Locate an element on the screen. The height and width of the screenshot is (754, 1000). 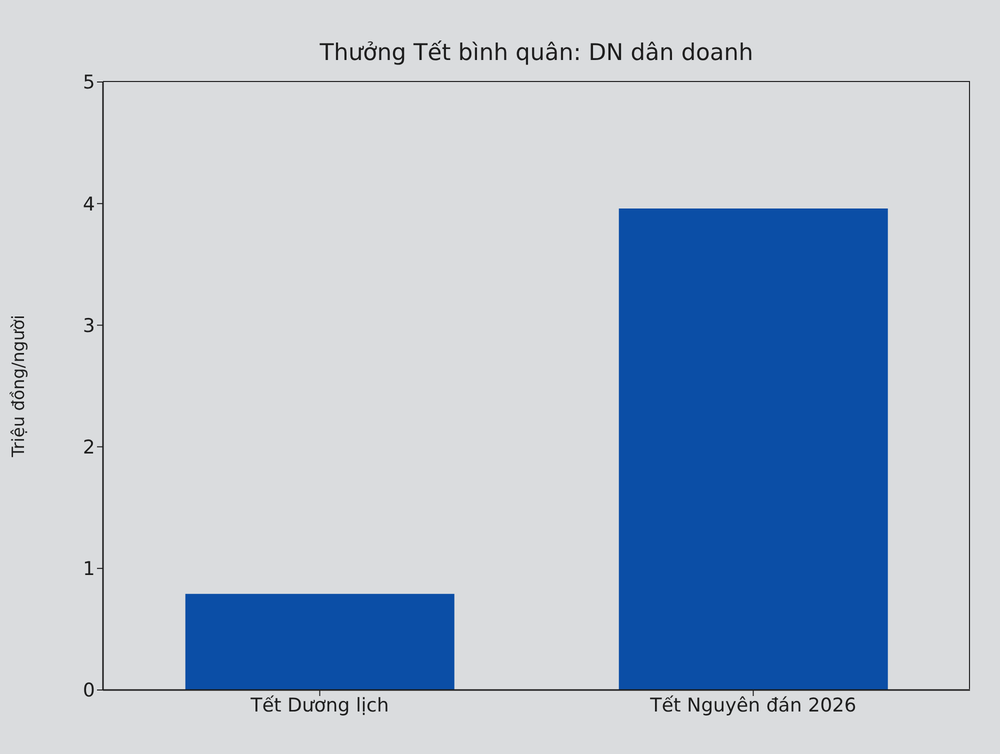
y-tick-label: 1 is located at coordinates (88, 569).